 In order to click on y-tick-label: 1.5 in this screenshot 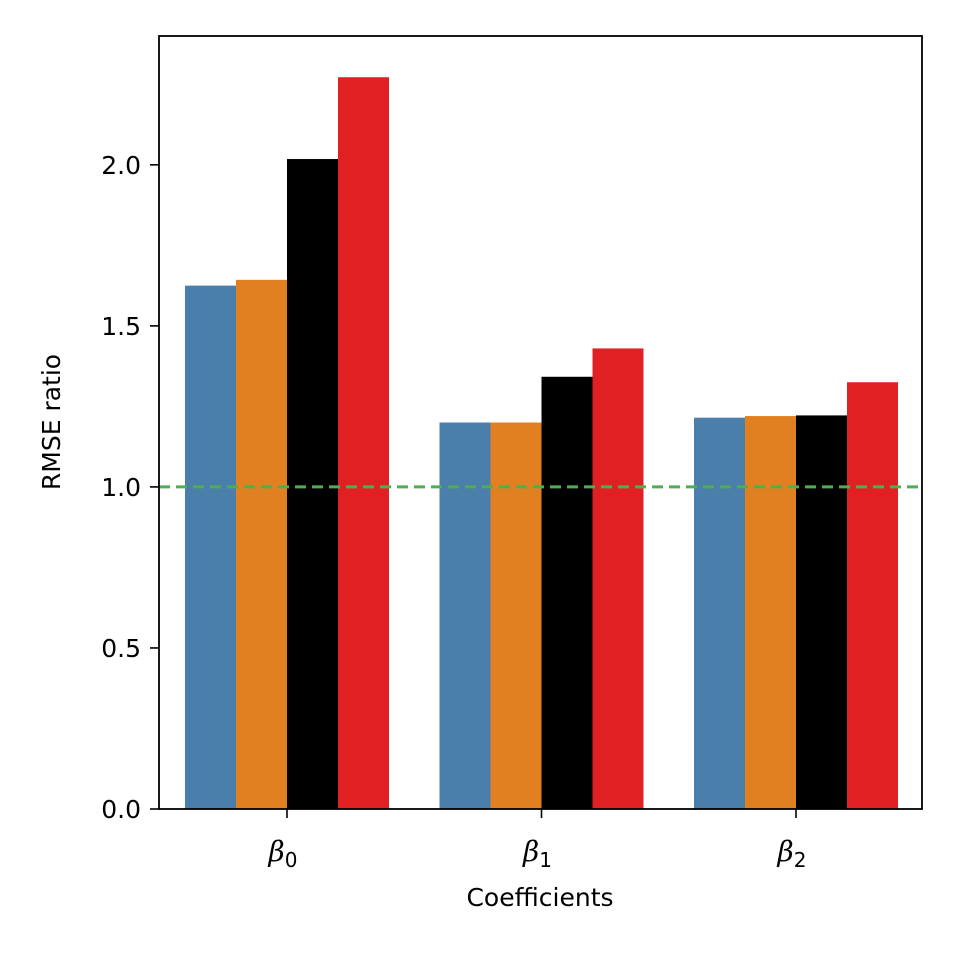, I will do `click(121, 326)`.